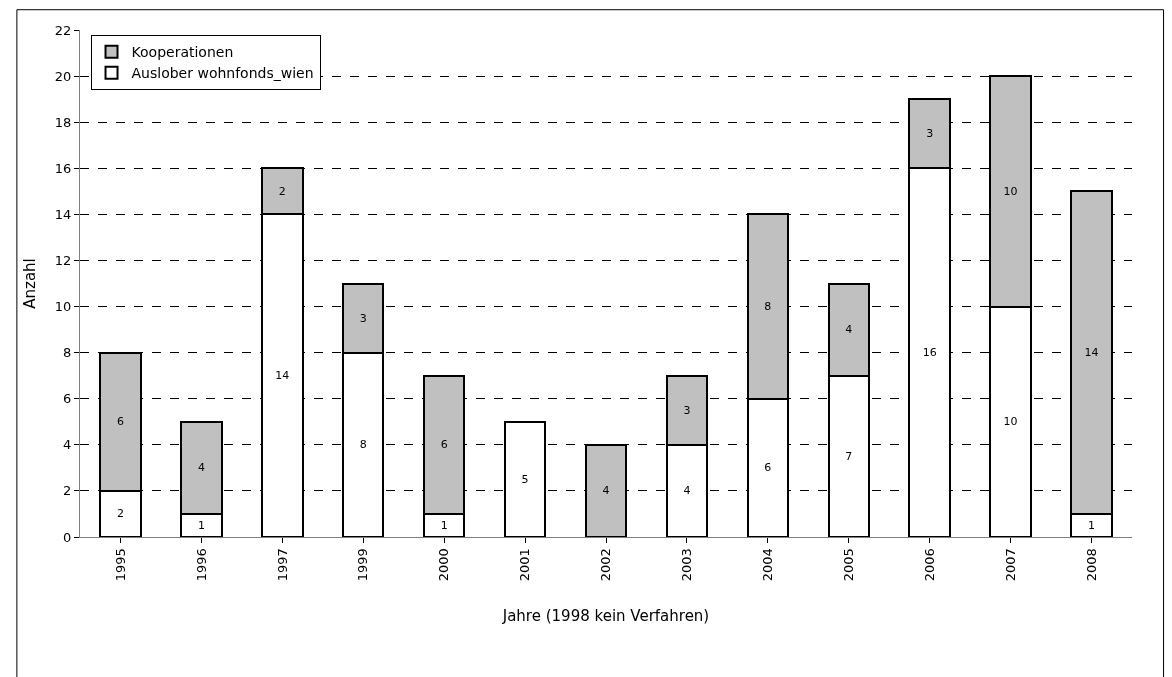 Image resolution: width=1172 pixels, height=677 pixels. What do you see at coordinates (67, 399) in the screenshot?
I see `y-tick-label: 6` at bounding box center [67, 399].